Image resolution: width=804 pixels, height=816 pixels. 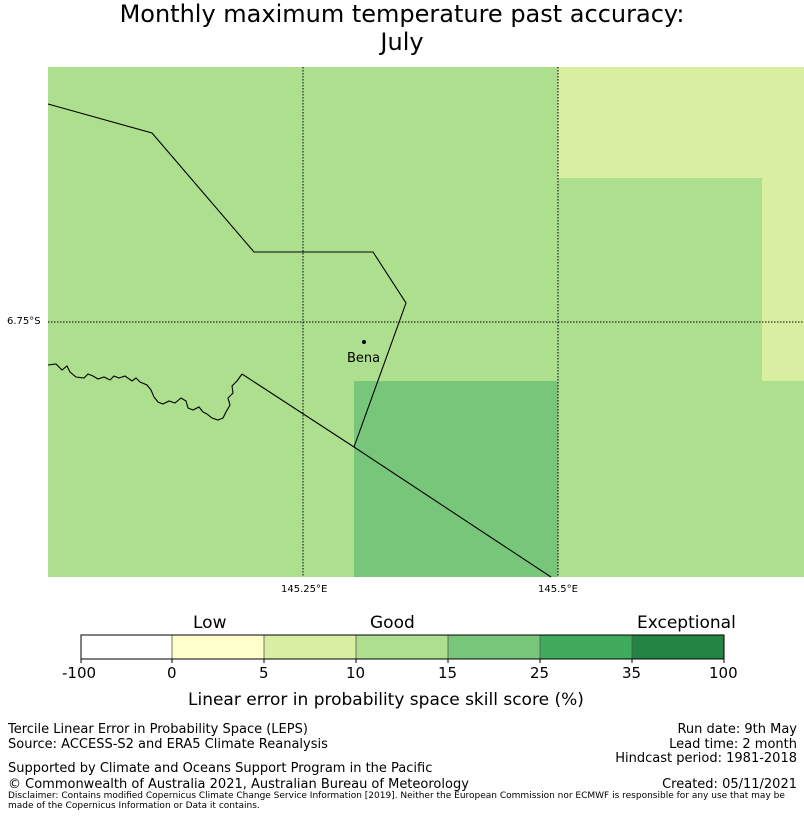 What do you see at coordinates (632, 673) in the screenshot?
I see `colorbar-tick: 35` at bounding box center [632, 673].